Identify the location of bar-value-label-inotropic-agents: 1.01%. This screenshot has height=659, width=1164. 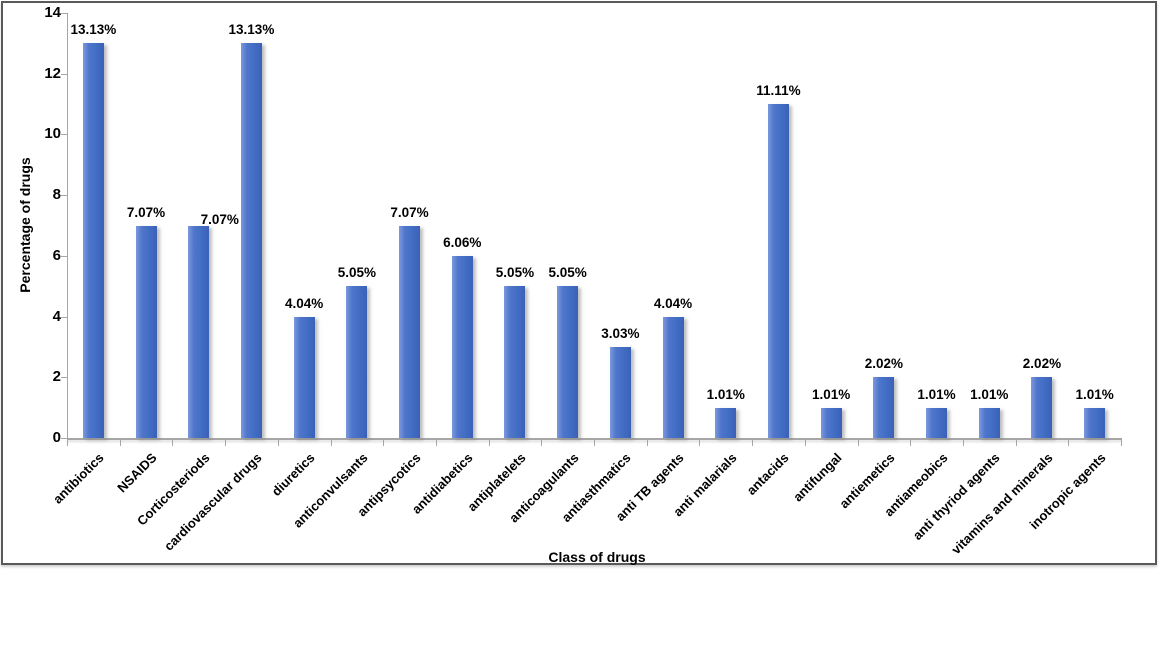
(1094, 394).